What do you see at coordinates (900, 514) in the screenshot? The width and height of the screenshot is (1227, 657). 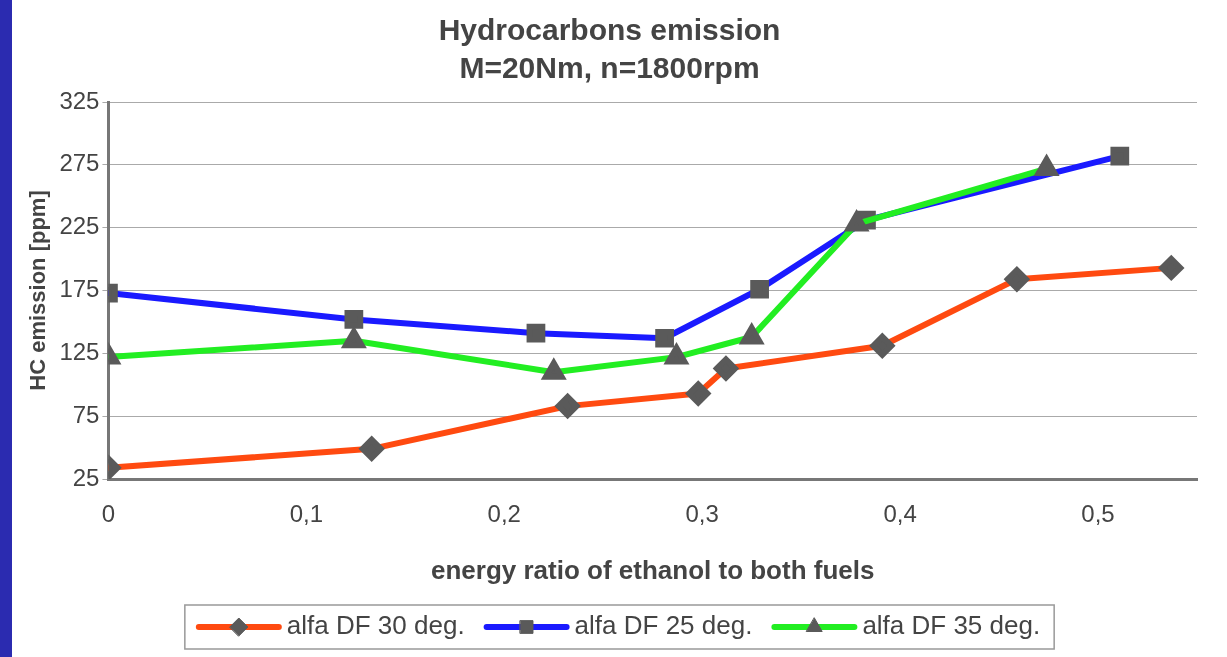 I see `x-tick-label: 0,4` at bounding box center [900, 514].